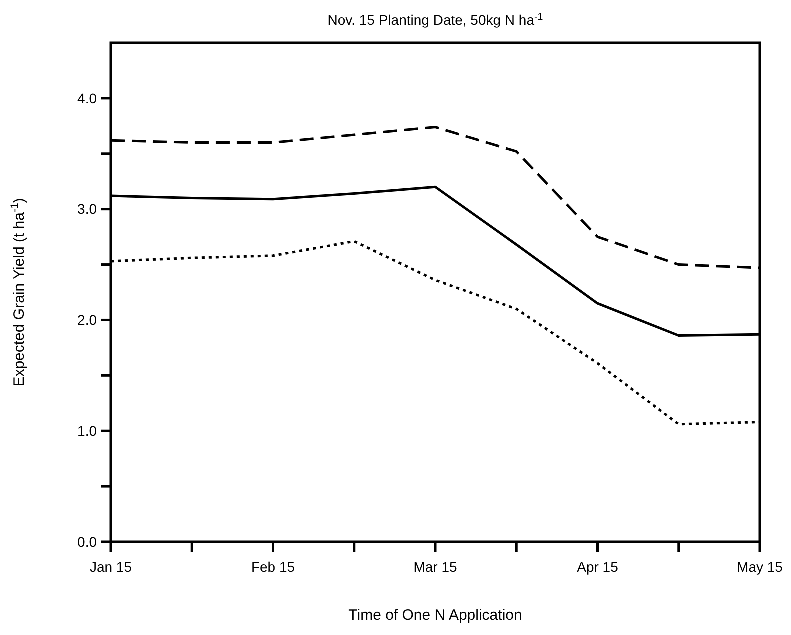  What do you see at coordinates (435, 615) in the screenshot?
I see `x-axis-title: Time of One N Application` at bounding box center [435, 615].